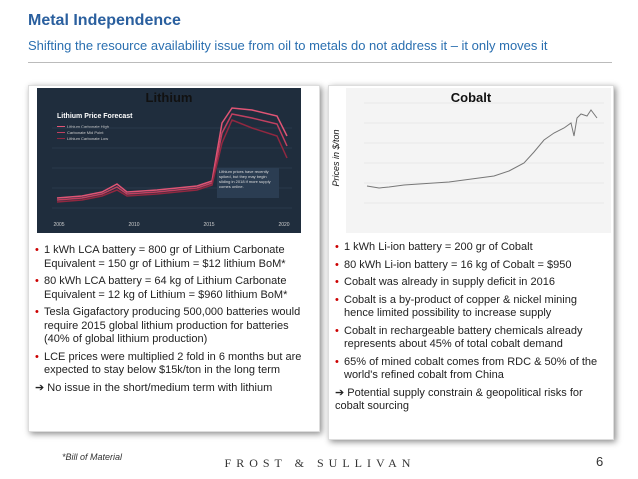 This screenshot has width=638, height=479. I want to click on bullet: 1 kWh Li-ion battery = 200 gr of Cobalt, so click(472, 248).